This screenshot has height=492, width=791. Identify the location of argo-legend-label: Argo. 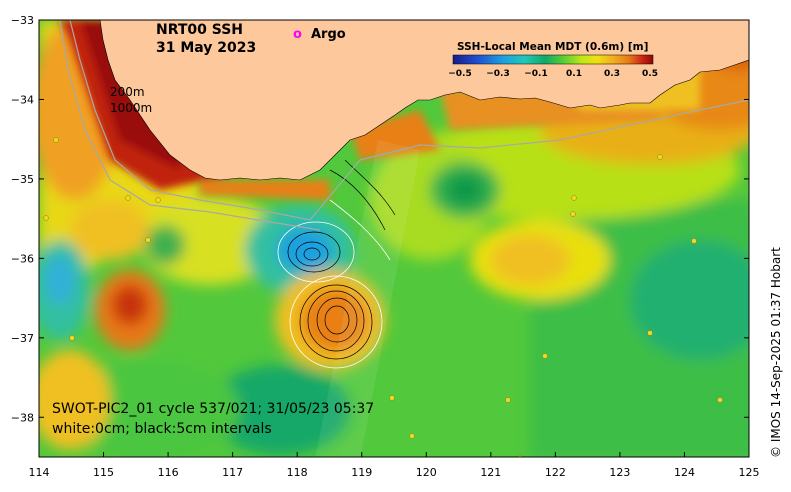
(328, 34).